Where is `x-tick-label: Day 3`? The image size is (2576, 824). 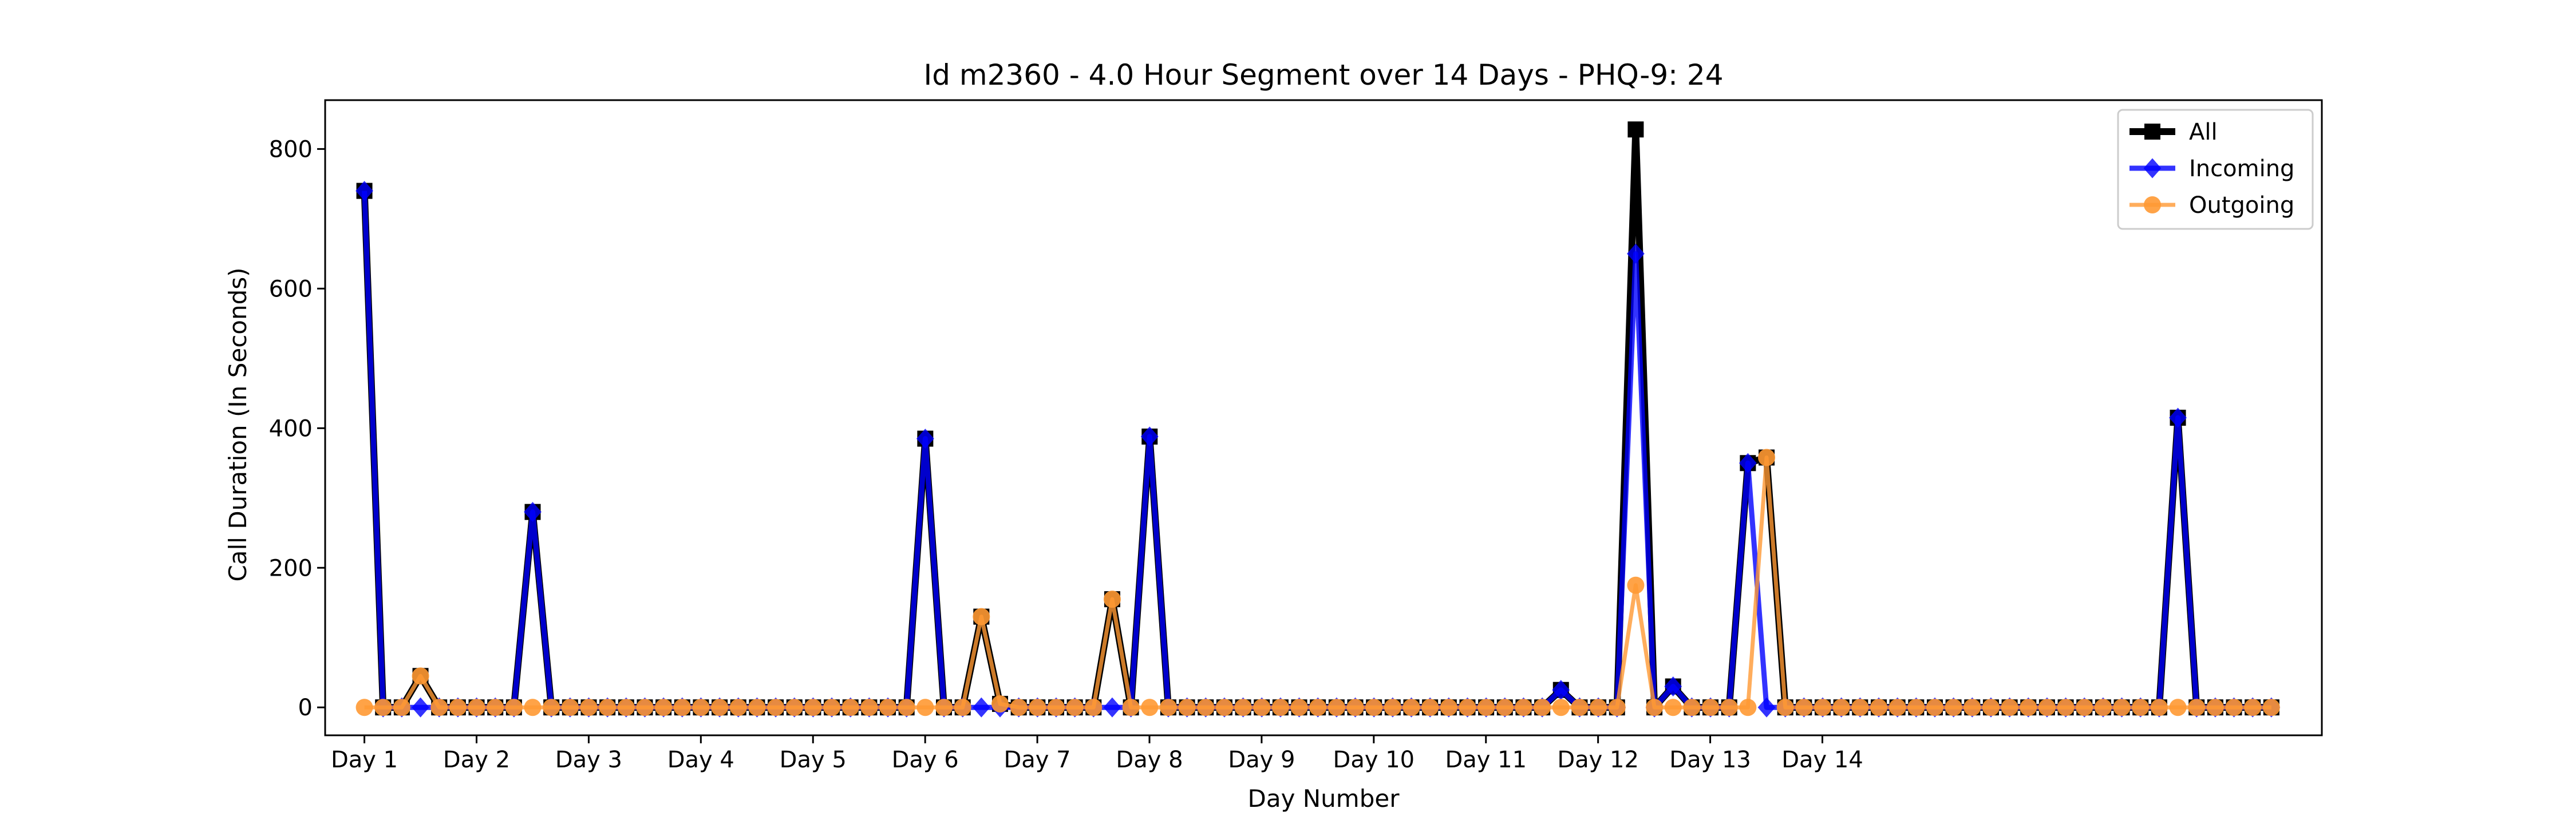 x-tick-label: Day 3 is located at coordinates (588, 760).